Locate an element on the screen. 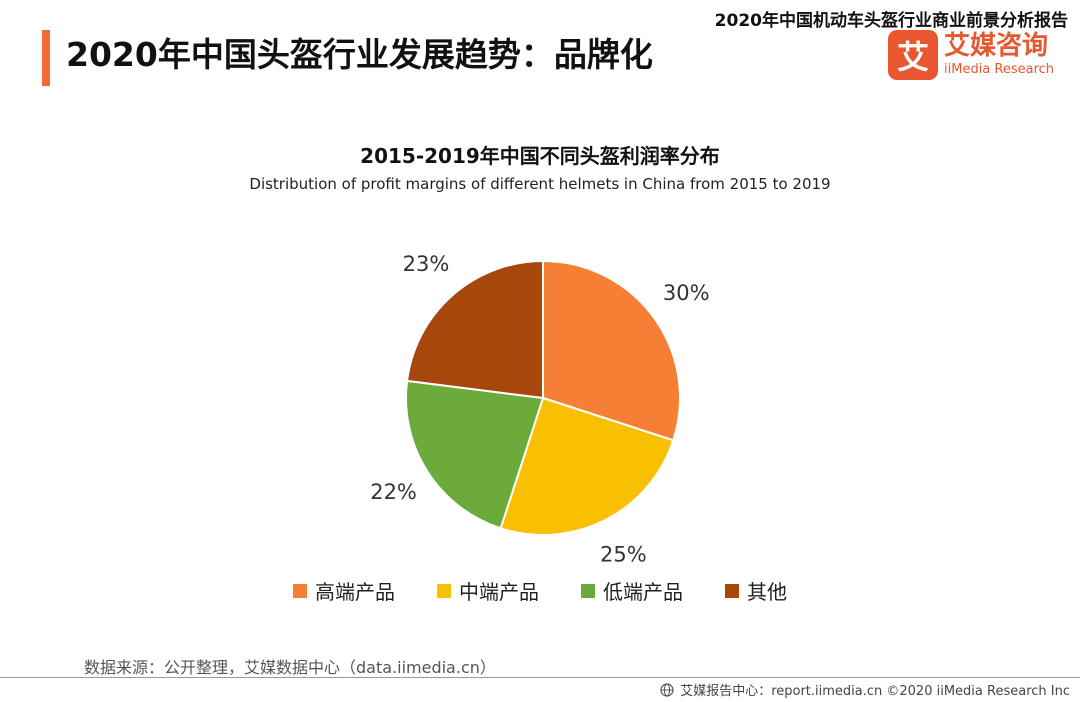  data-source: 数据来源：公开整理，艾媒数据中心（data.iimedia.cn） is located at coordinates (290, 667).